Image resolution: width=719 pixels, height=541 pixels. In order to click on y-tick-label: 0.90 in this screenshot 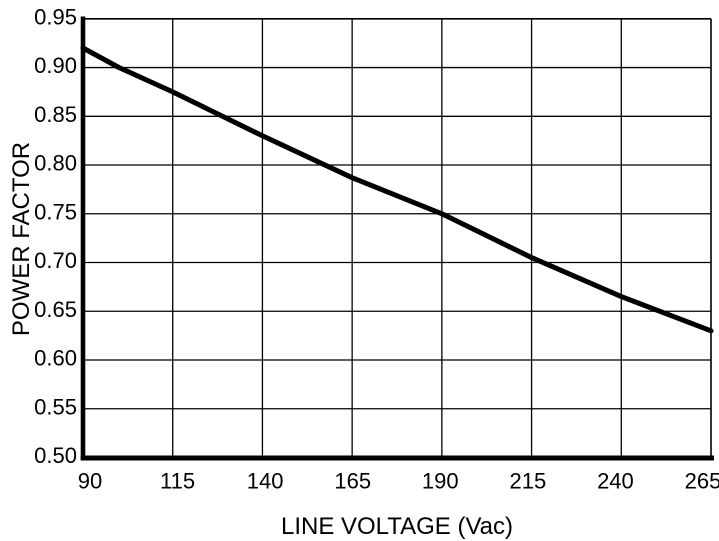, I will do `click(55, 65)`.